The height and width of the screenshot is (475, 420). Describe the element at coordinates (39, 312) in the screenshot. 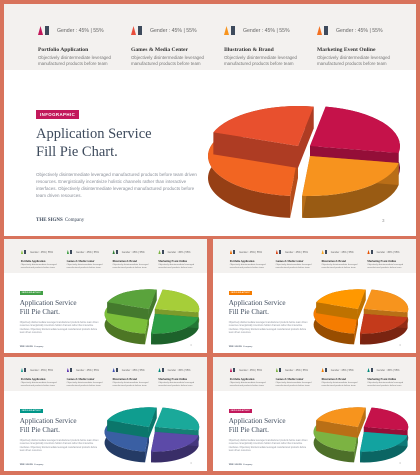

I see `slide-title-line-2: Fill Pie Chart.` at that location.